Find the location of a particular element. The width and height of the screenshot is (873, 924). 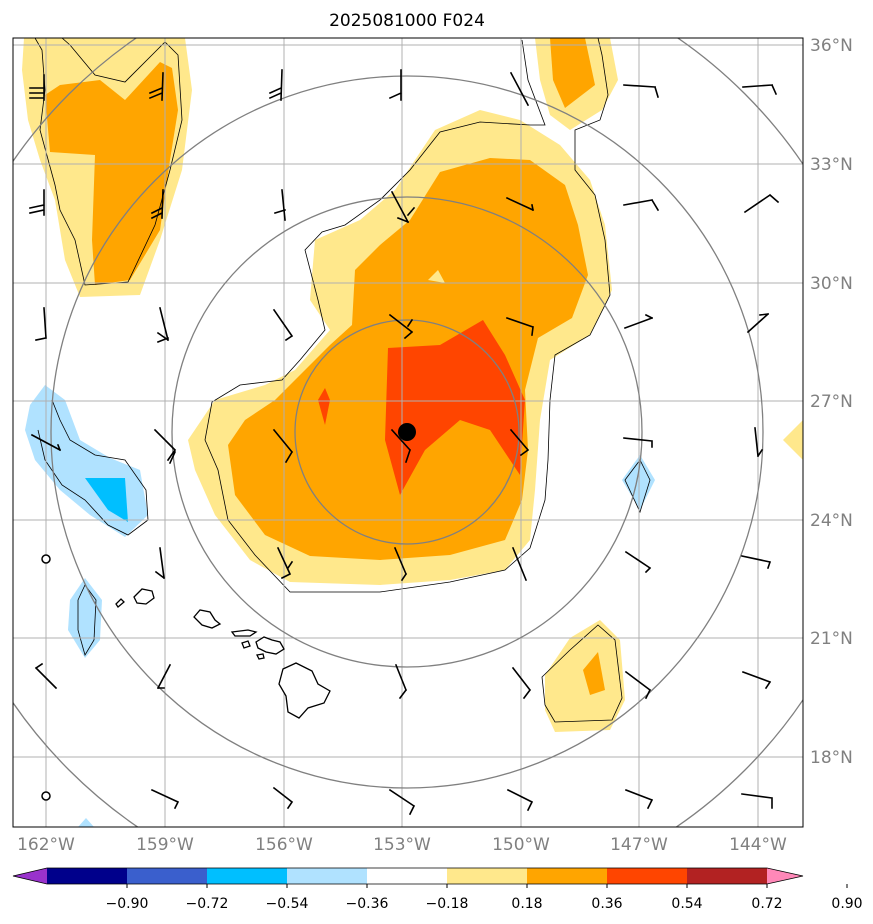

lon-label-156w: 156°W is located at coordinates (284, 845).